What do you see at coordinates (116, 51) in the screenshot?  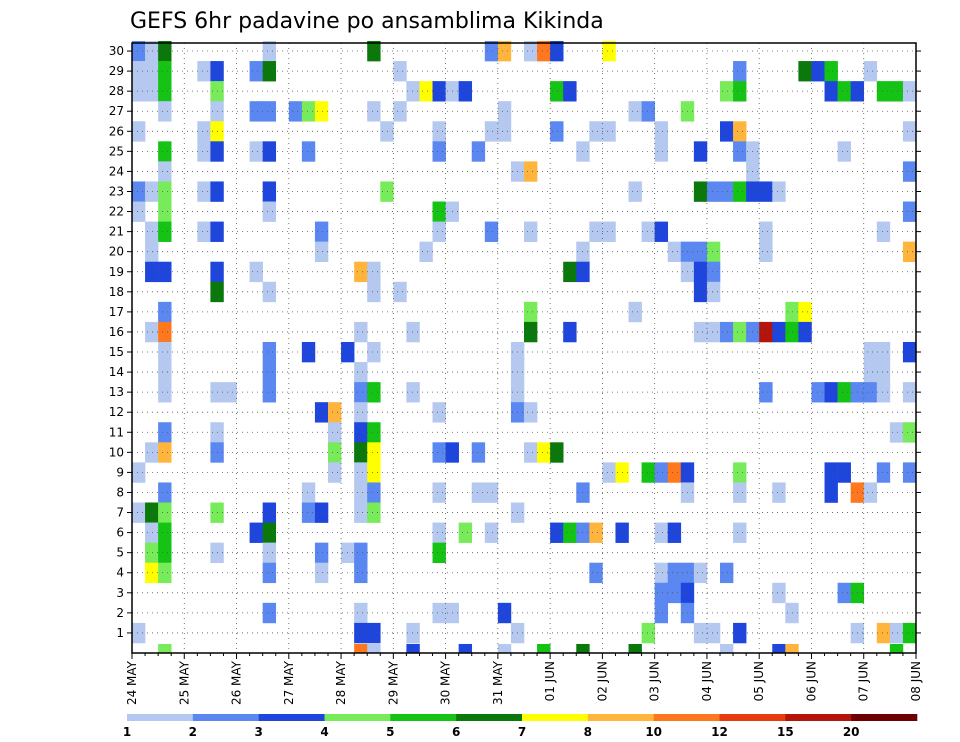 I see `y-tick-label: 30` at bounding box center [116, 51].